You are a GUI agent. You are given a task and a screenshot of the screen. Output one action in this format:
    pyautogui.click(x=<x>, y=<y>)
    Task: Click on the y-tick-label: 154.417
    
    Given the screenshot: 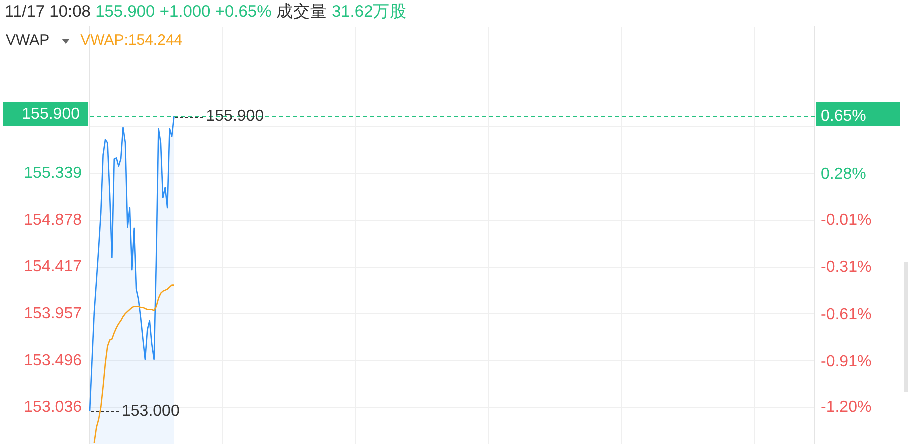 What is the action you would take?
    pyautogui.click(x=53, y=267)
    